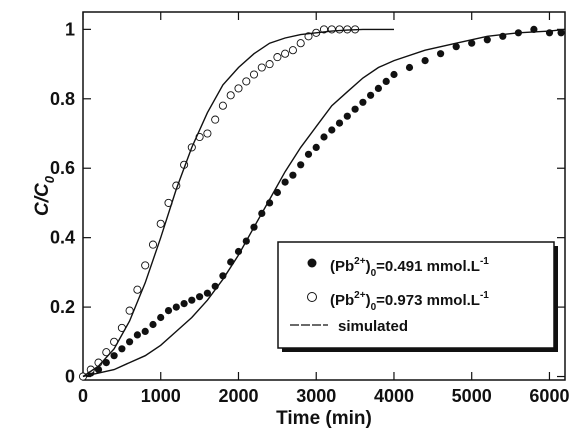  What do you see at coordinates (472, 396) in the screenshot?
I see `x-tick-label: 5000` at bounding box center [472, 396].